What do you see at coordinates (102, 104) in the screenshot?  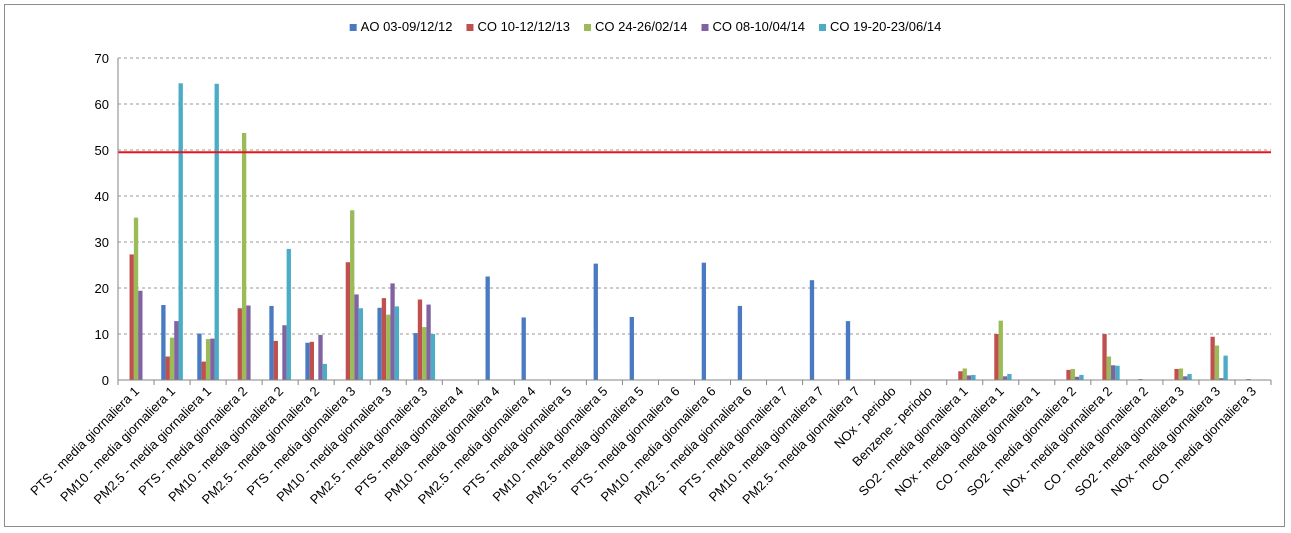 I see `y-tick-label: 60` at bounding box center [102, 104].